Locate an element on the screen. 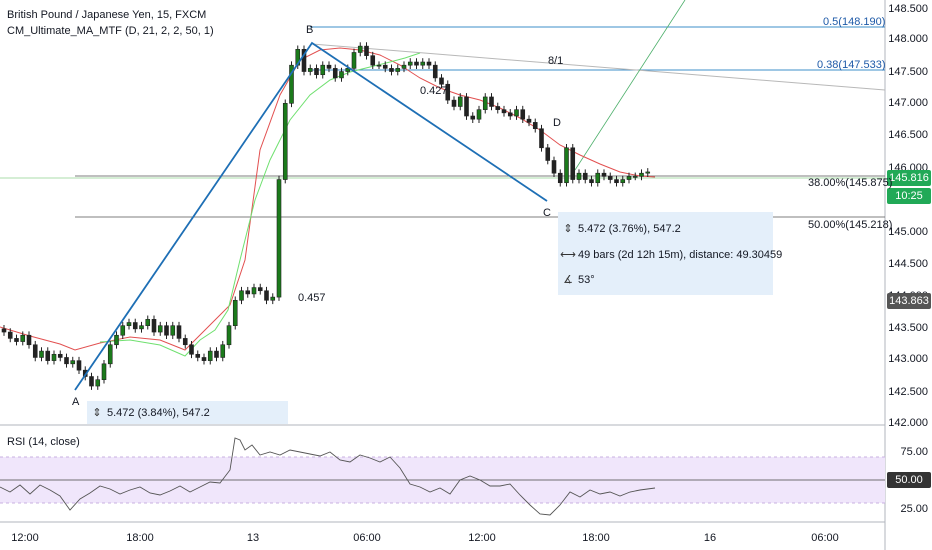 This screenshot has width=932, height=550. gann-label: 8/1 is located at coordinates (556, 61).